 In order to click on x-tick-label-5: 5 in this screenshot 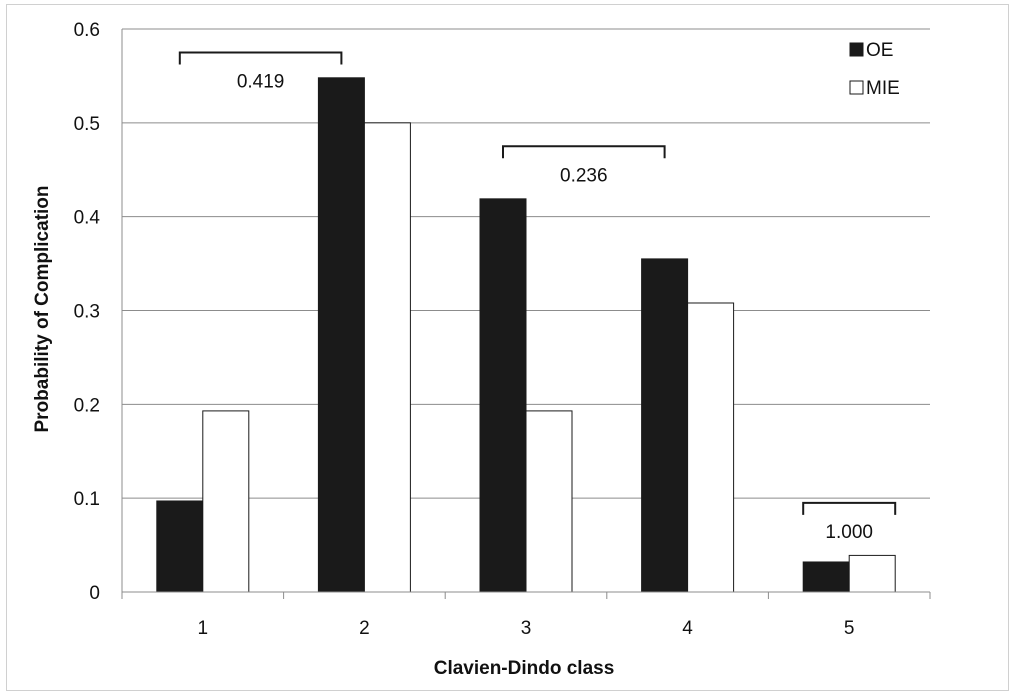, I will do `click(849, 628)`.